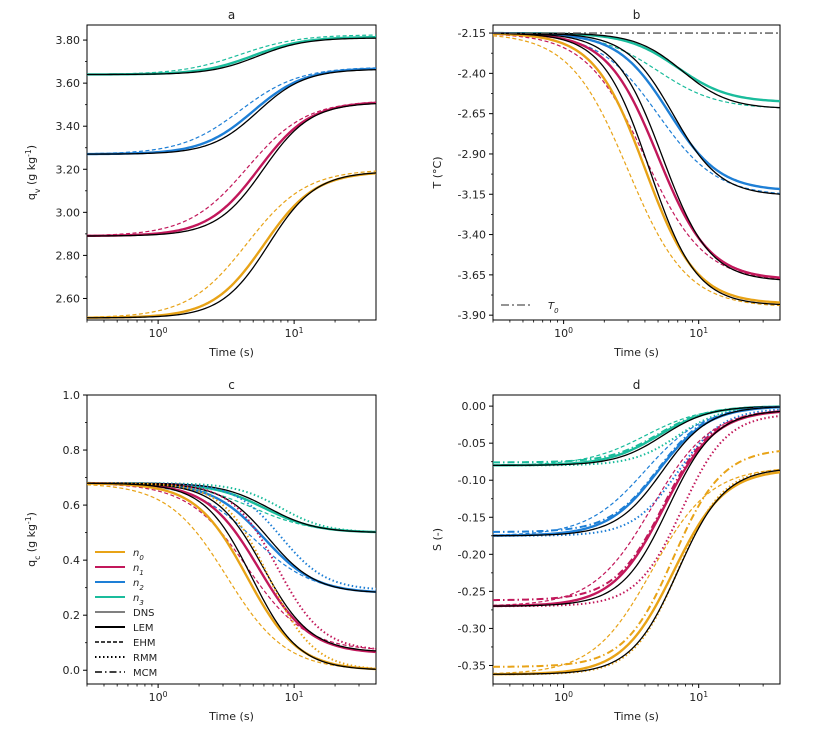 Image resolution: width=830 pixels, height=738 pixels. I want to click on t0-legend-label: T0, so click(553, 308).